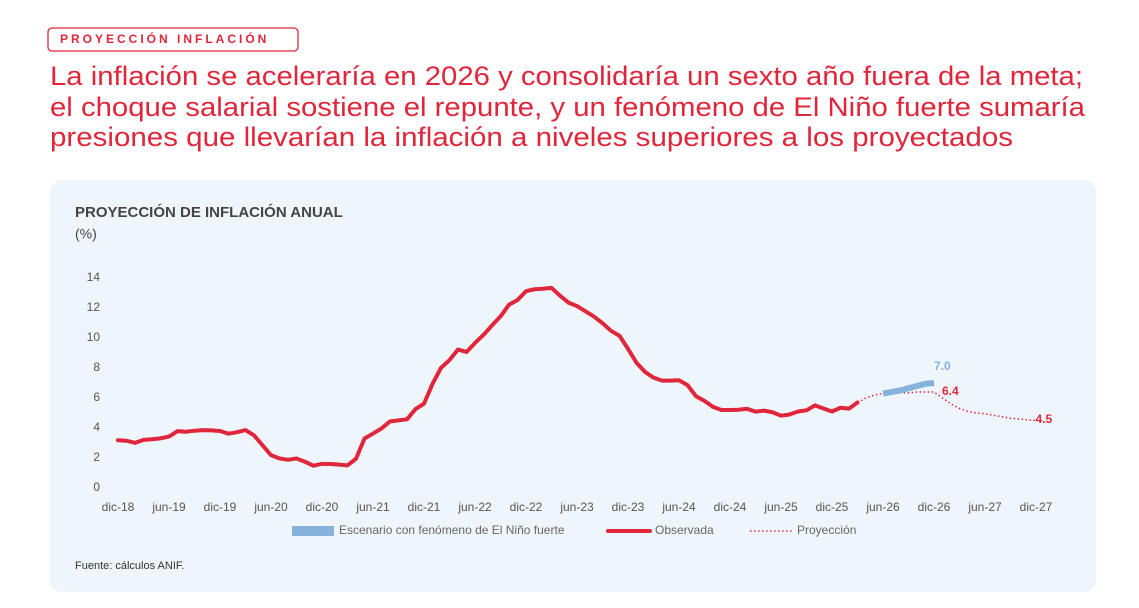 This screenshot has height=608, width=1139. Describe the element at coordinates (832, 507) in the screenshot. I see `x-tick-label: dic-25` at that location.